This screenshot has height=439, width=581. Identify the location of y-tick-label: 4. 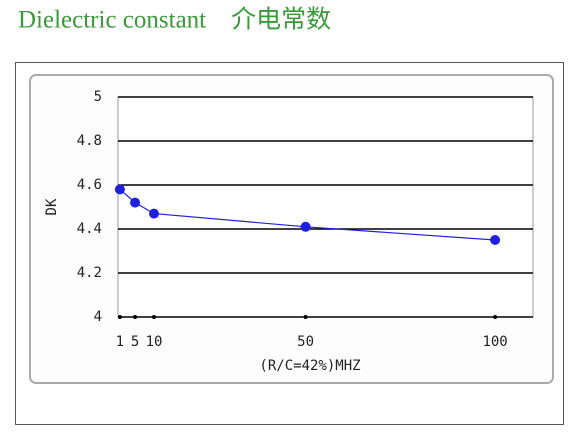
(98, 317).